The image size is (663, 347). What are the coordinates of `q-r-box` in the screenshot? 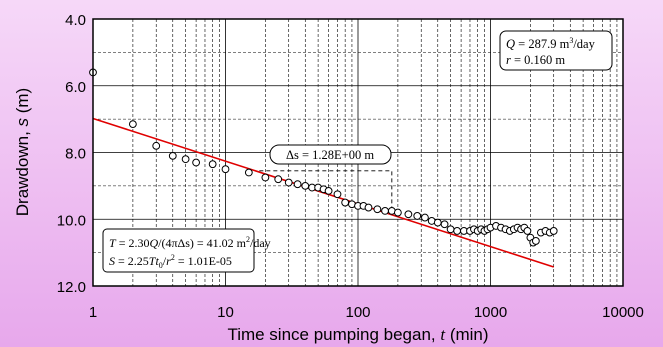 It's located at (556, 50).